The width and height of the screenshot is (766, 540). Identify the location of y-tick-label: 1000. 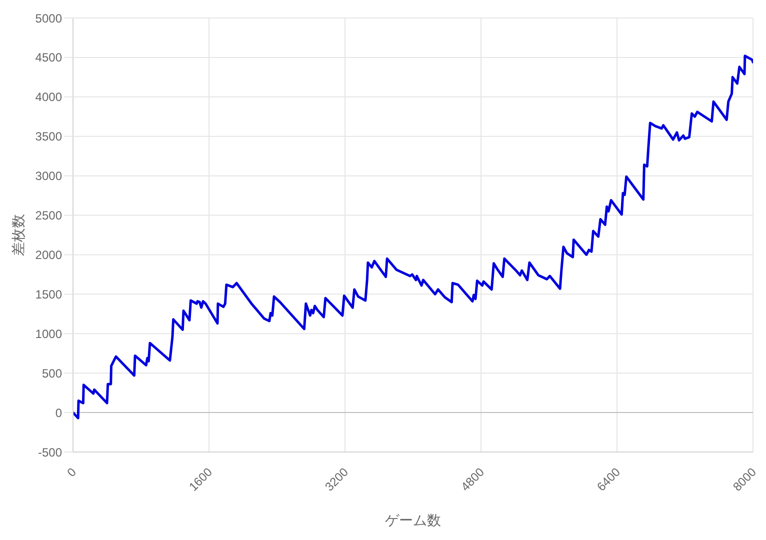
(48, 333).